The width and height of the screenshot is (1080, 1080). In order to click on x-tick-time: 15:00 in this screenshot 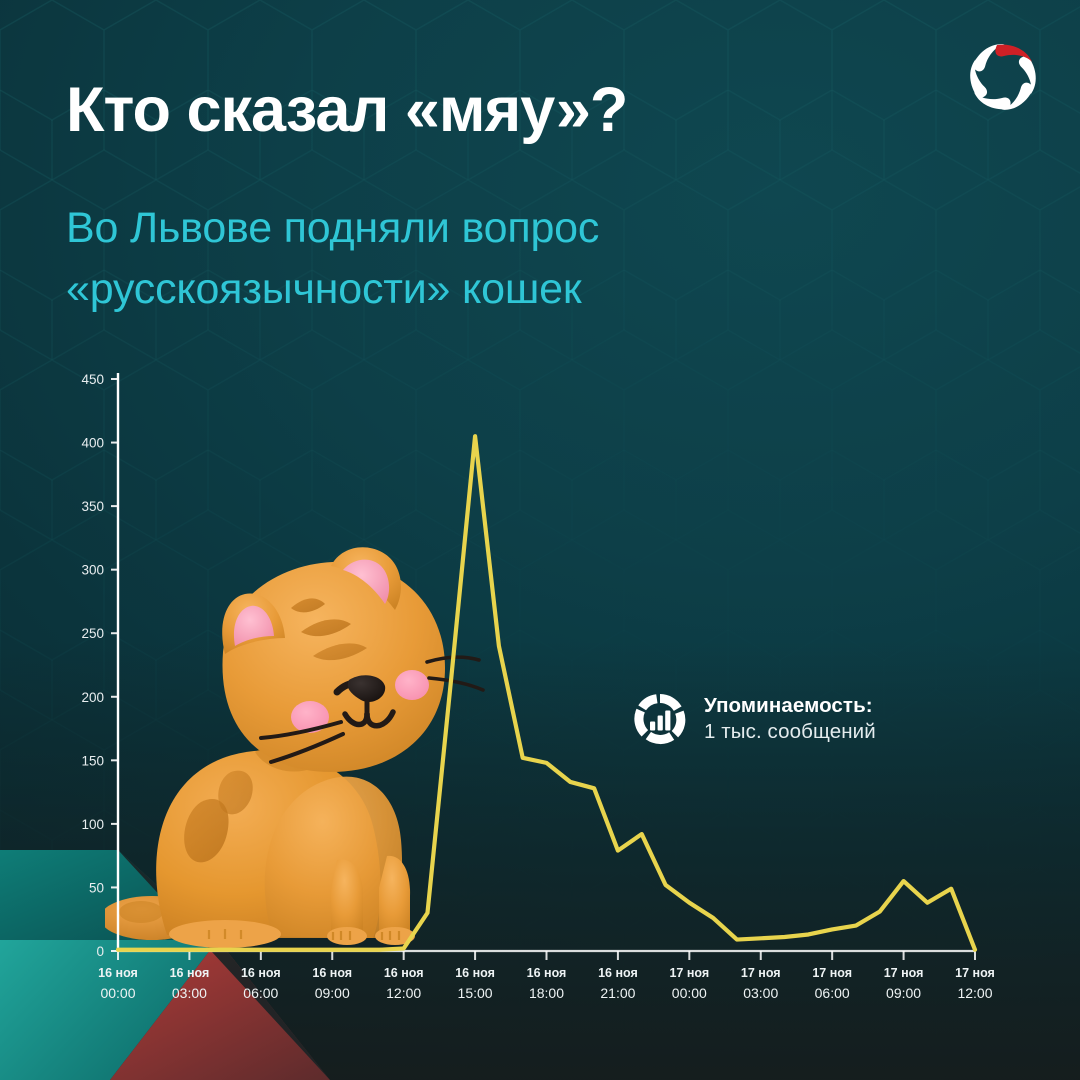, I will do `click(475, 993)`.